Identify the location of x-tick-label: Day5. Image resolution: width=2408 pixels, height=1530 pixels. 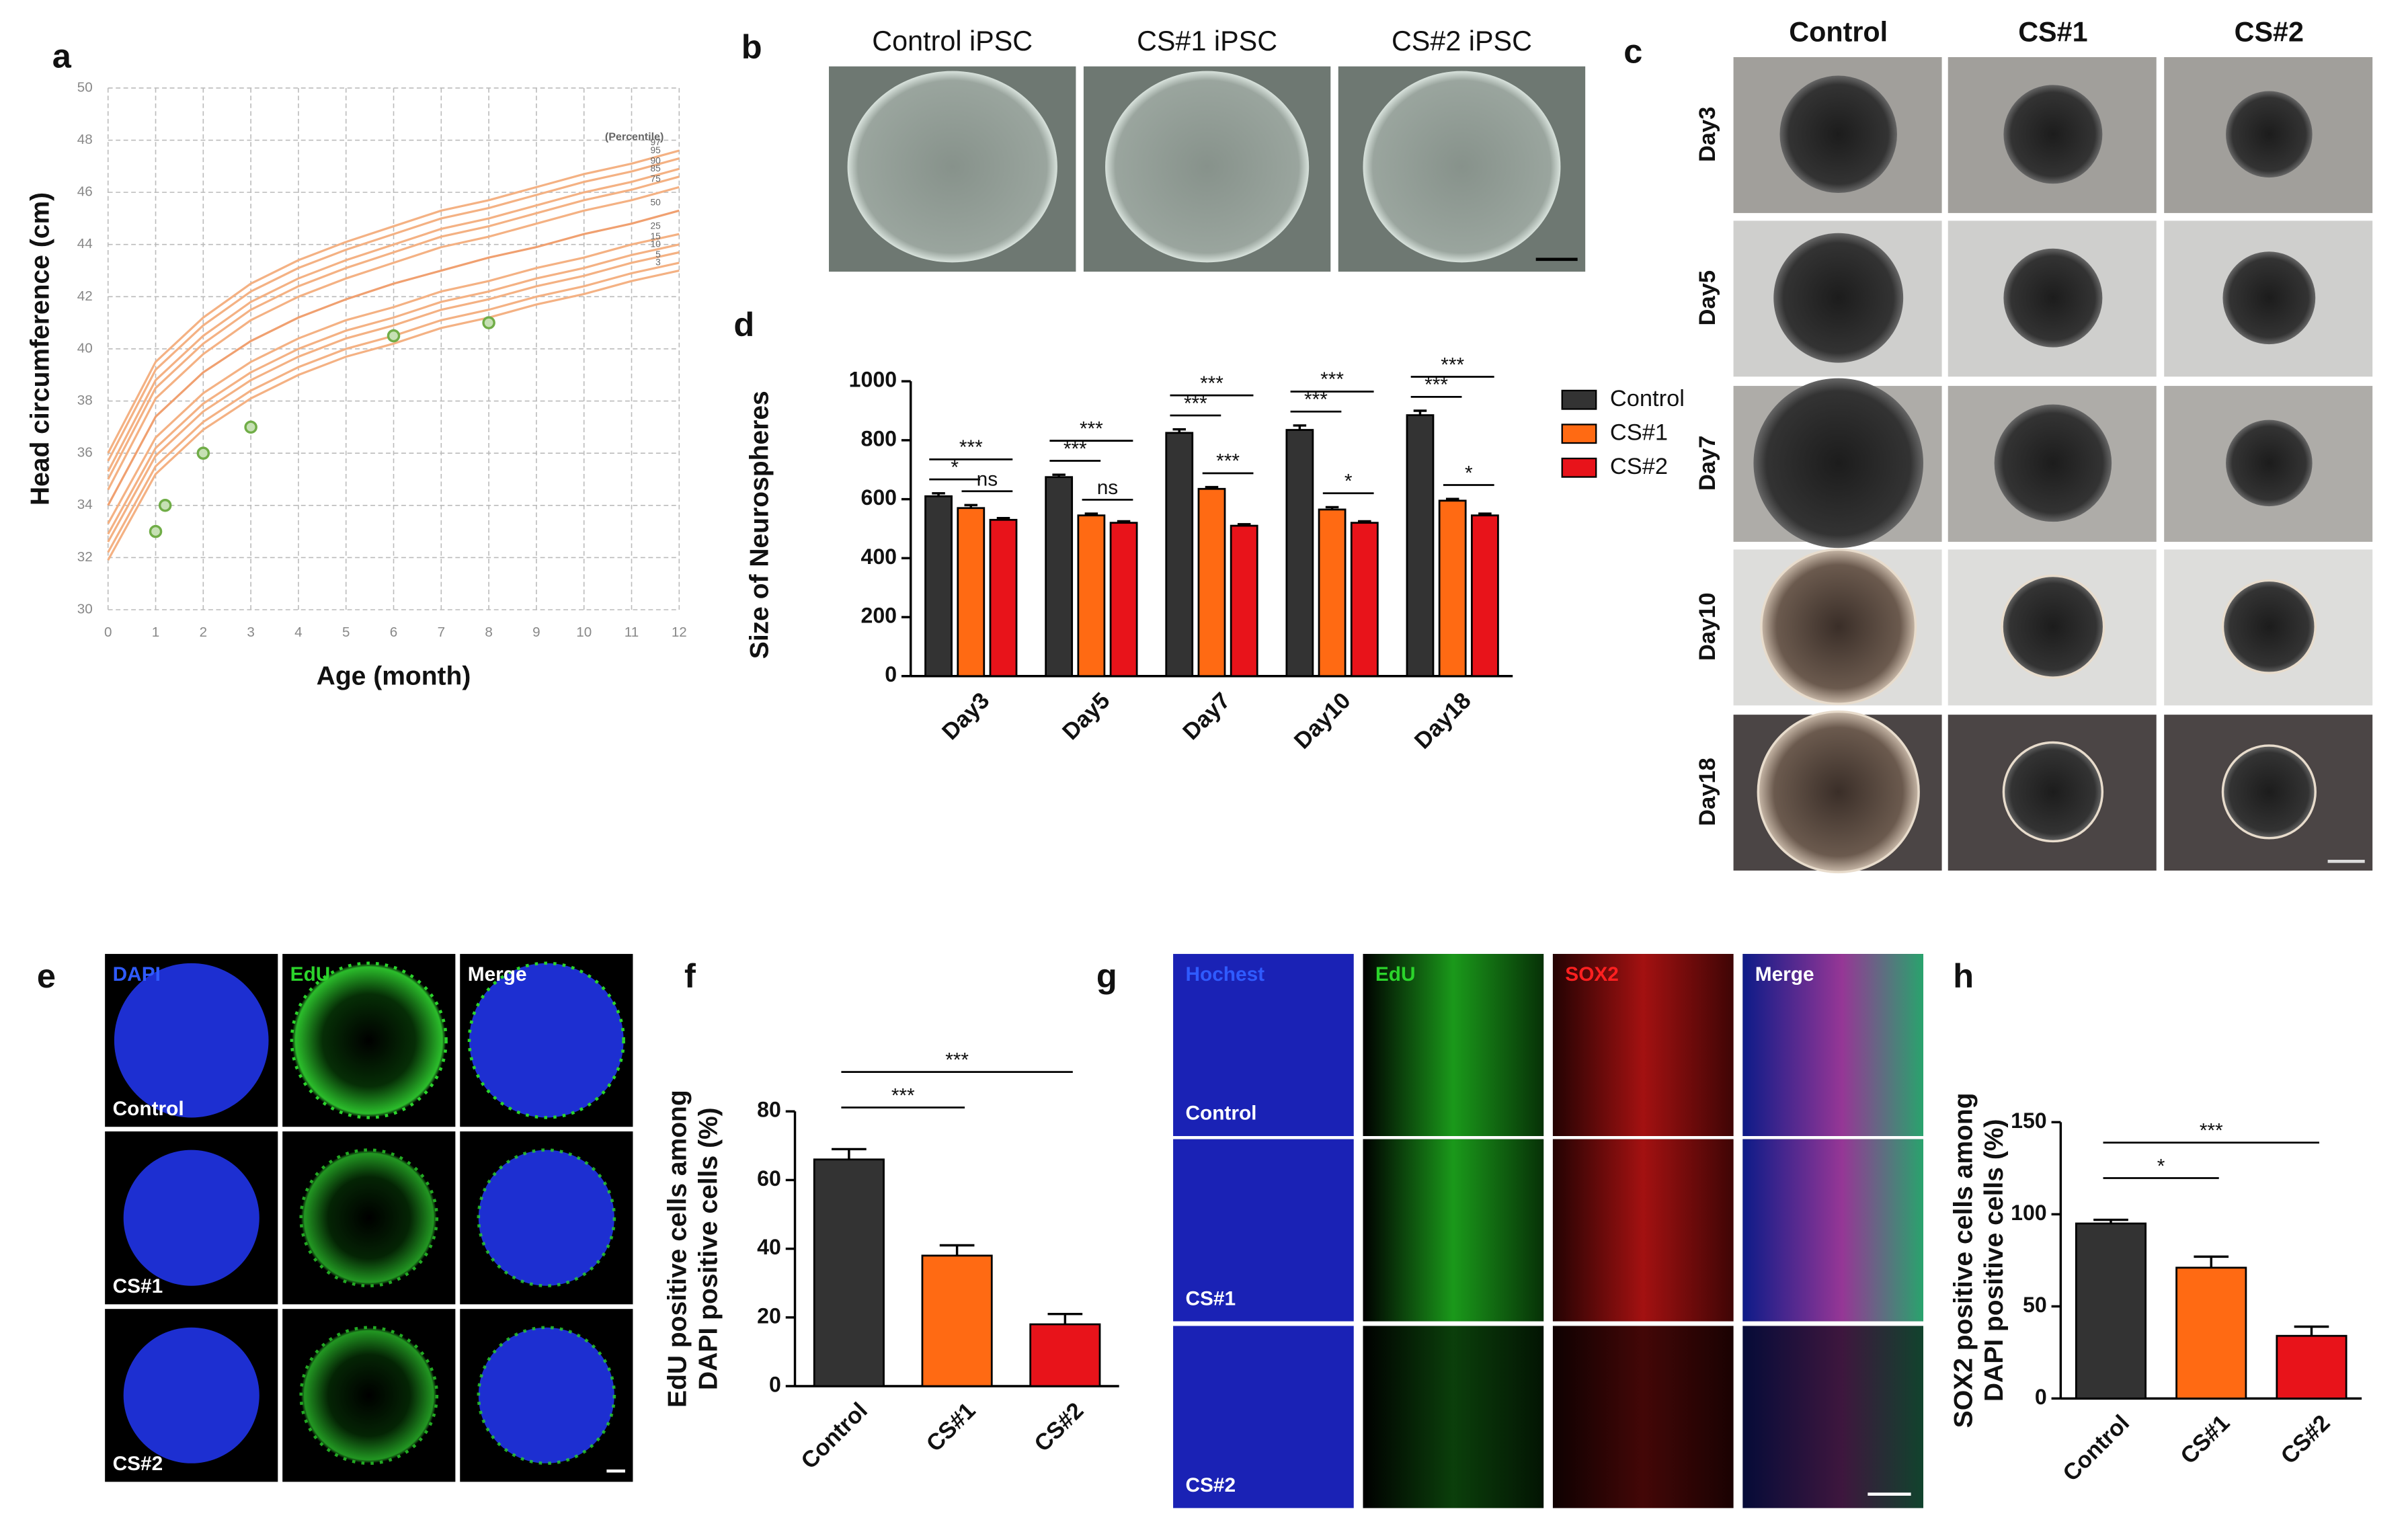
(1086, 716).